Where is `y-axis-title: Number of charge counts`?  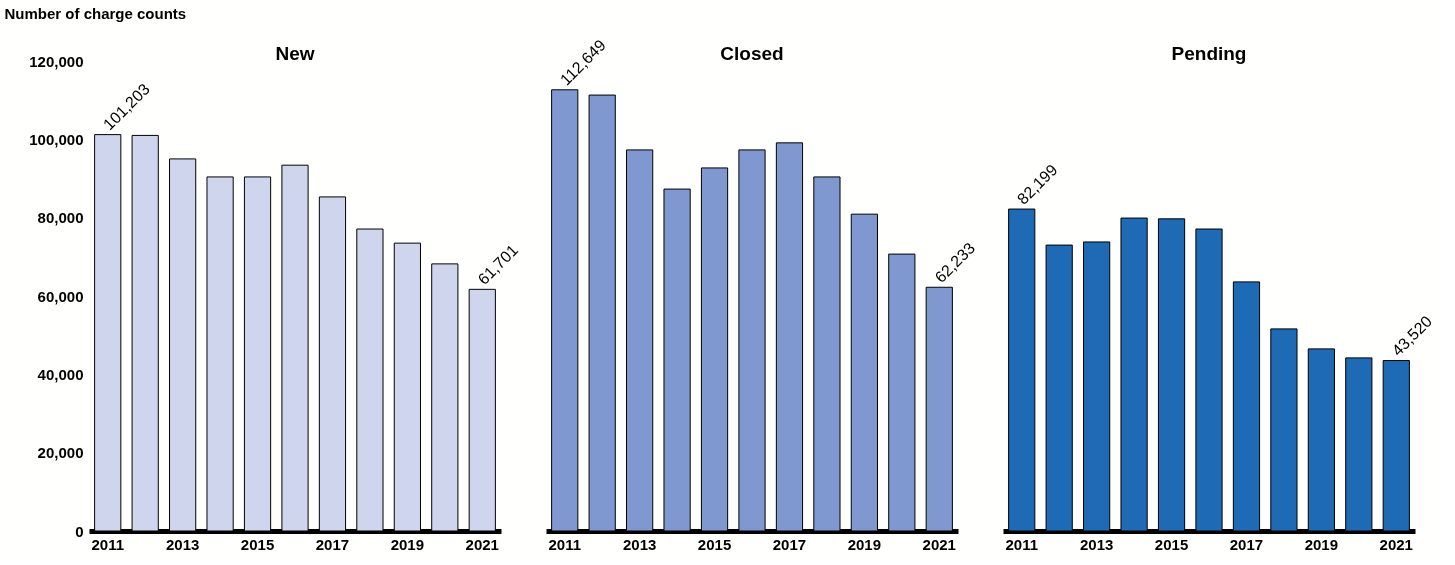 y-axis-title: Number of charge counts is located at coordinates (95, 13).